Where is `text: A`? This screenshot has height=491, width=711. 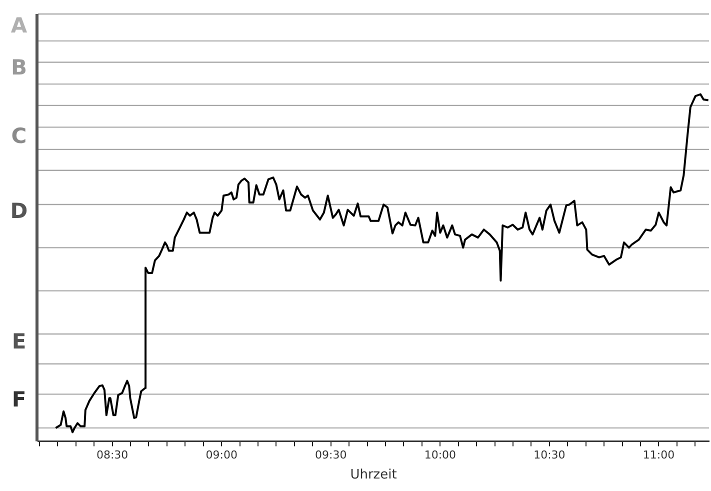
text: A is located at coordinates (19, 25).